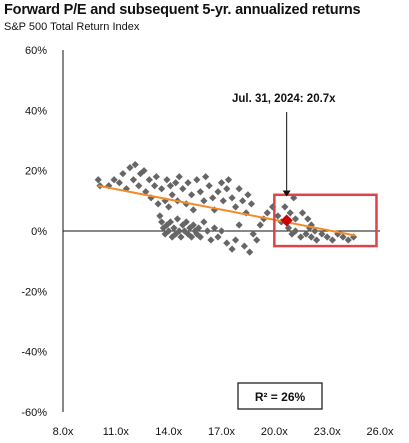 The image size is (409, 443). Describe the element at coordinates (327, 432) in the screenshot. I see `x-tick-label: 23.0x` at that location.